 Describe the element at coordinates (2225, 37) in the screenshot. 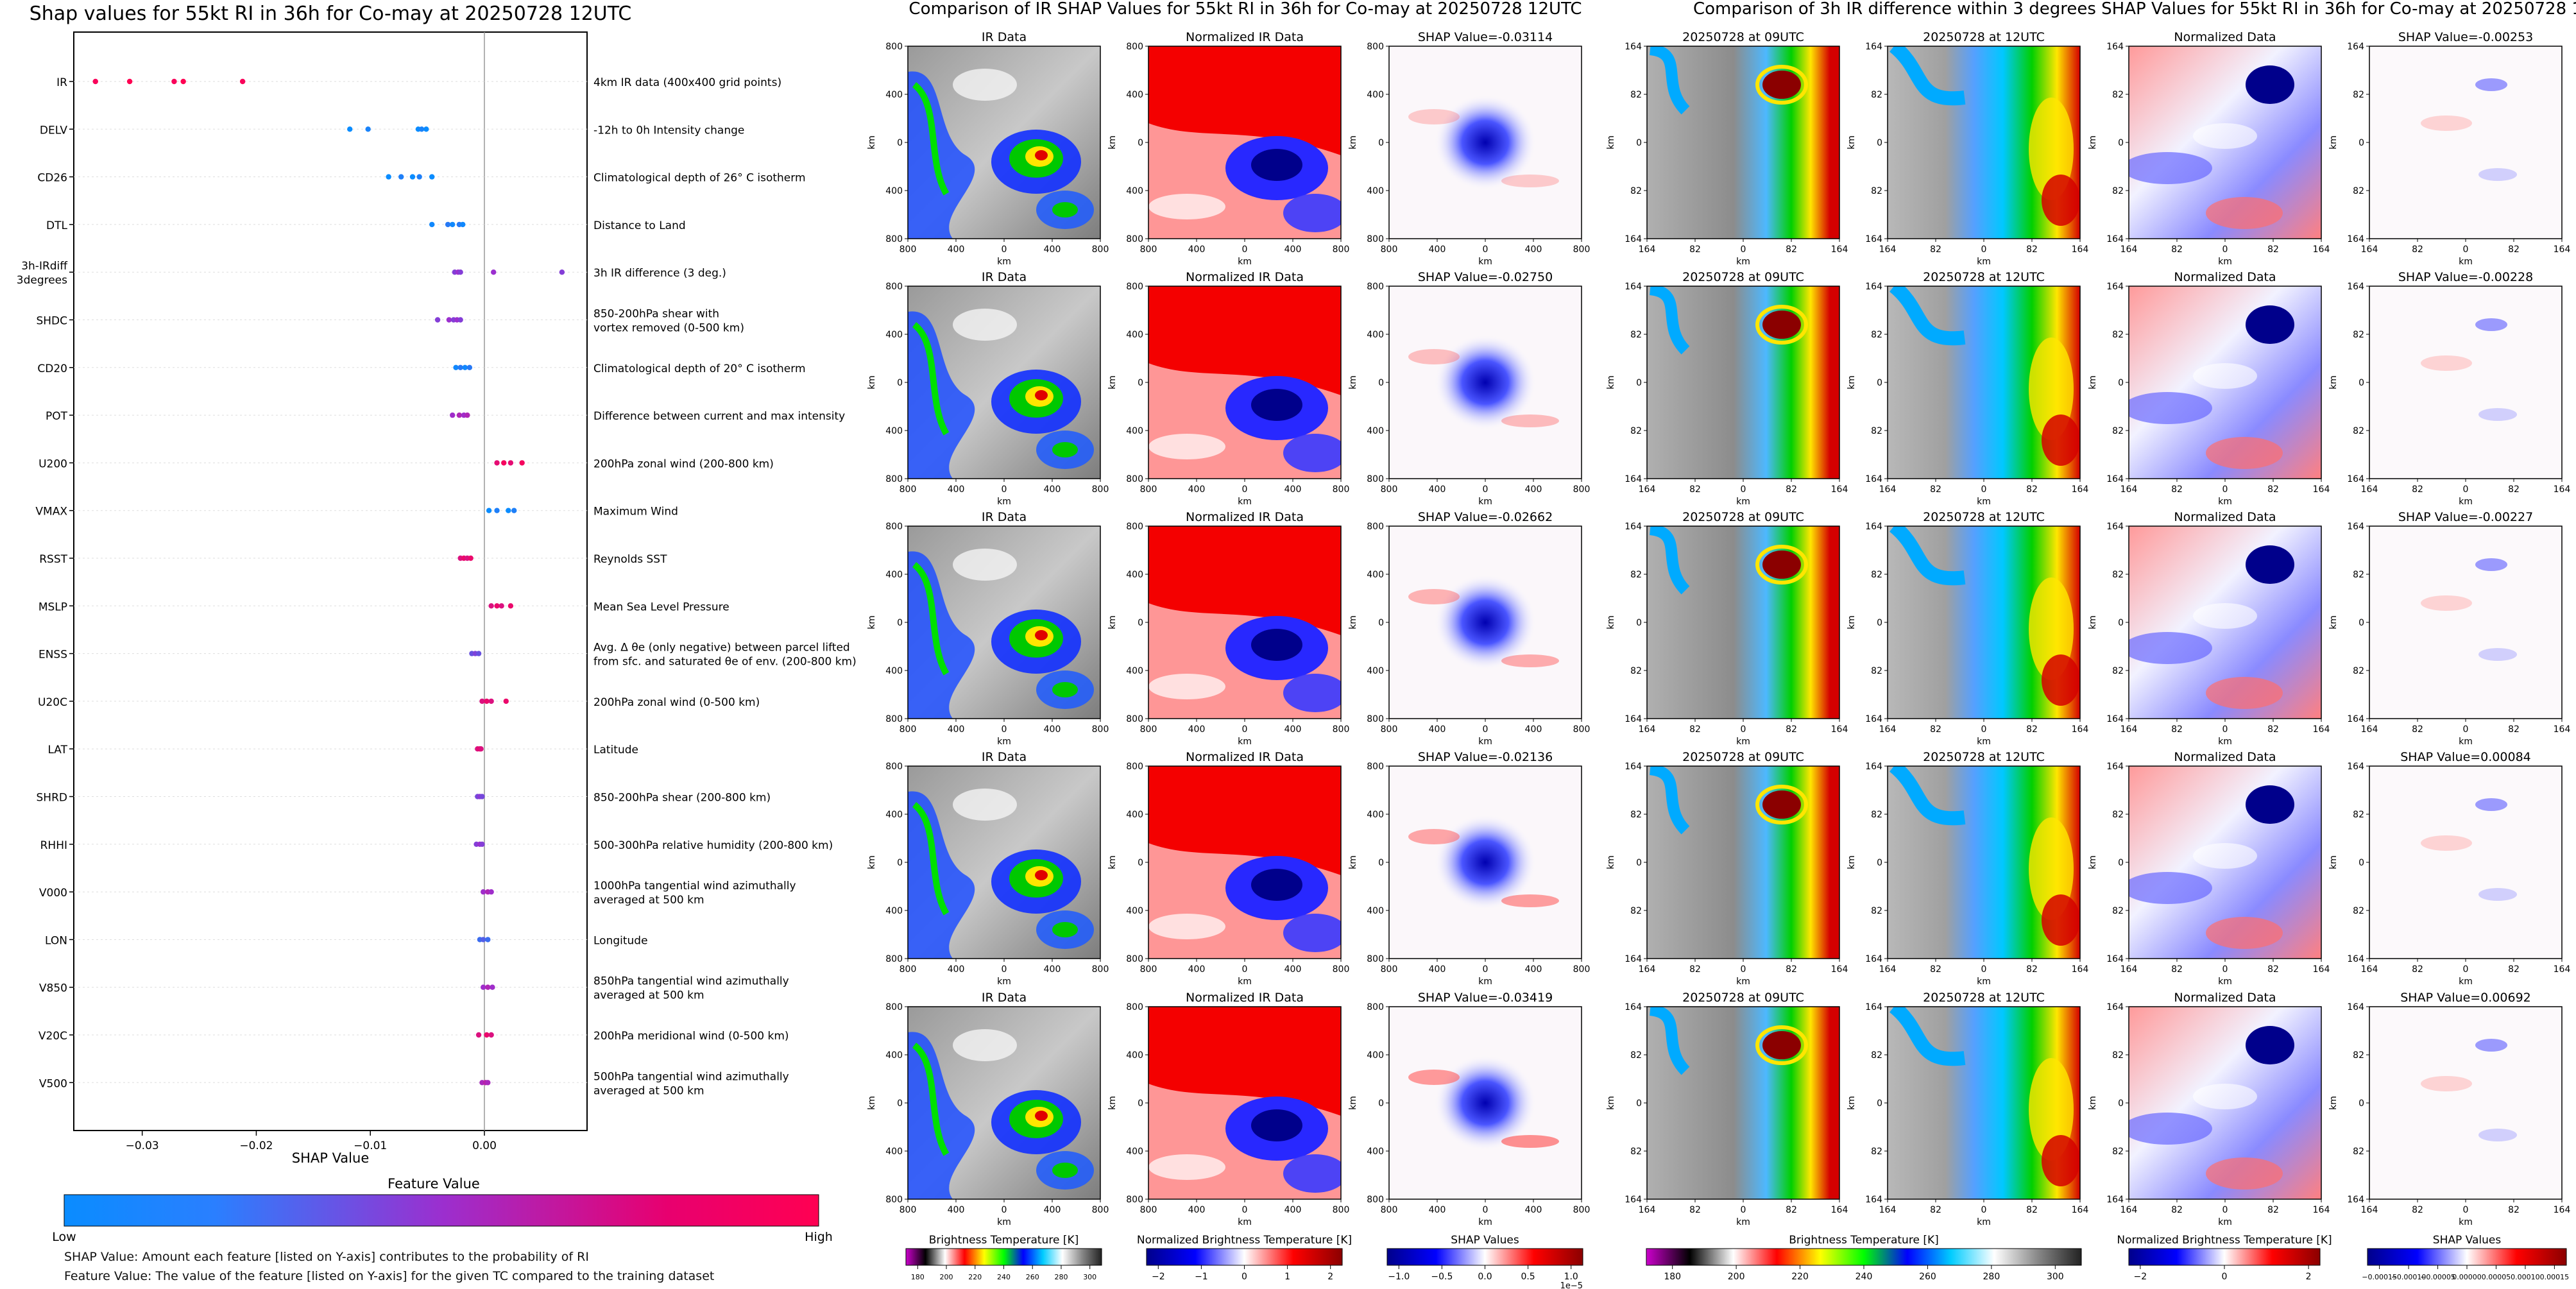

I see `panel-title: Normalized Data` at that location.